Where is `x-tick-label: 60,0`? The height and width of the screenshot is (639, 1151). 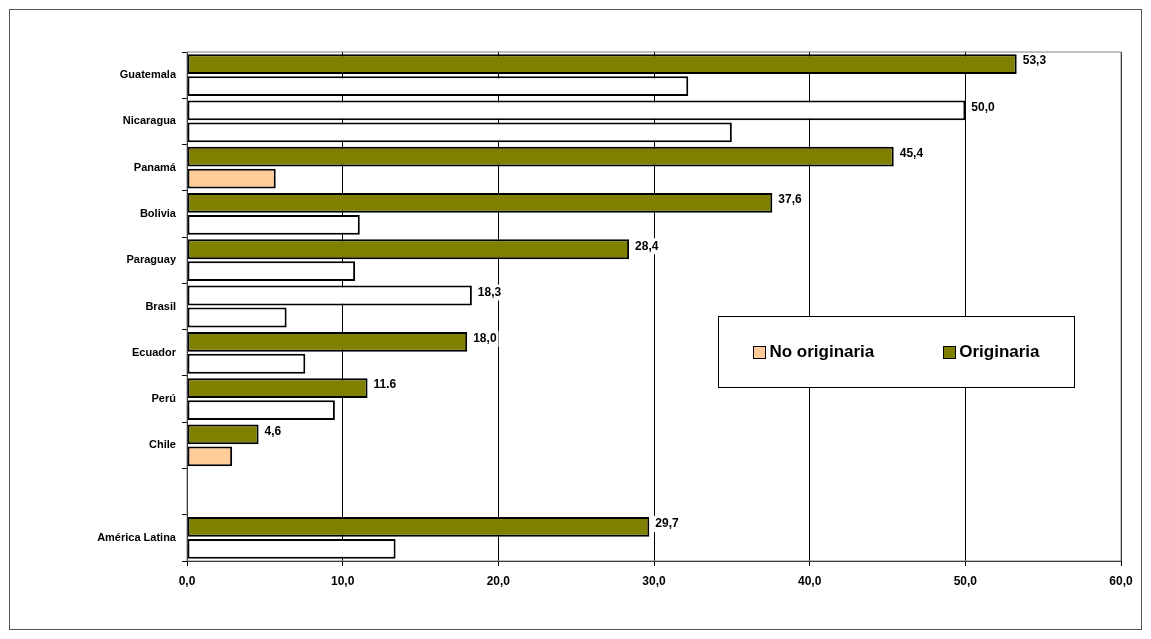
x-tick-label: 60,0 is located at coordinates (1121, 580).